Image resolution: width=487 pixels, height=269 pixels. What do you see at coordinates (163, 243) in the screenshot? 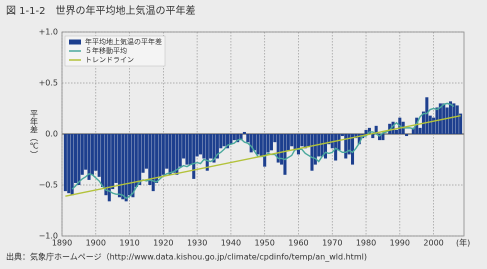
I see `x-tick-label: 1920` at bounding box center [163, 243].